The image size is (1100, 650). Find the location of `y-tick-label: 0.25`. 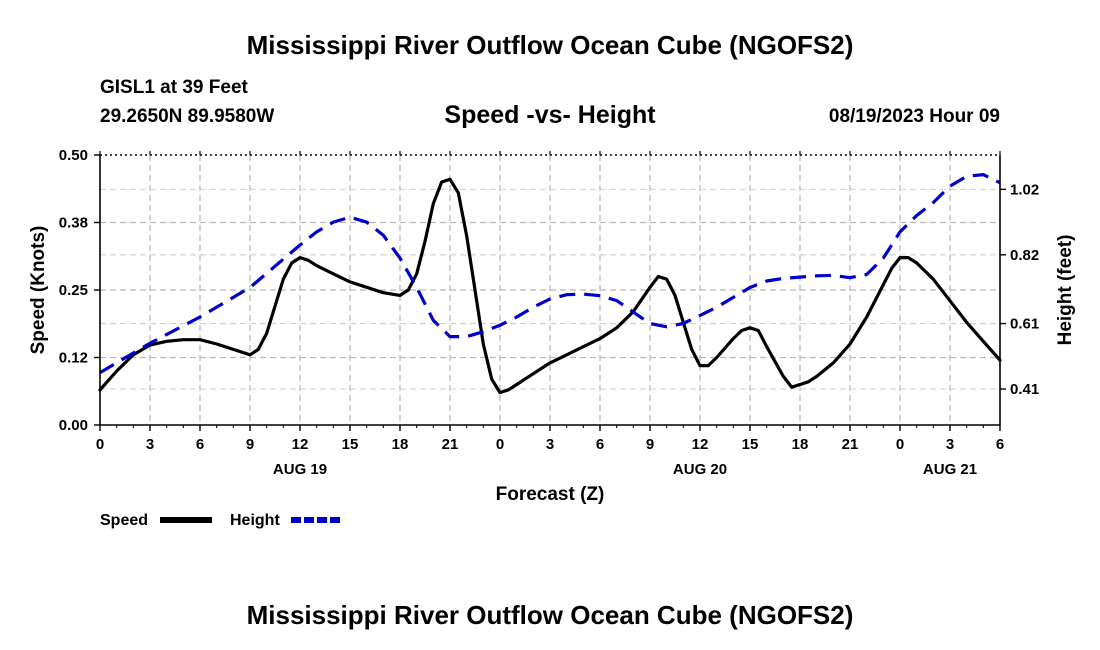

y-tick-label: 0.25 is located at coordinates (73, 290).